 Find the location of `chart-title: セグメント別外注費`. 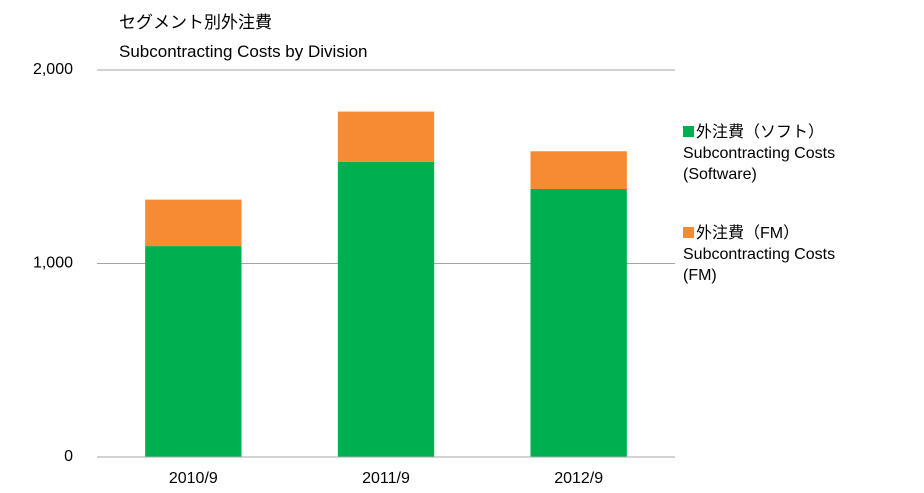

chart-title: セグメント別外注費 is located at coordinates (195, 22).